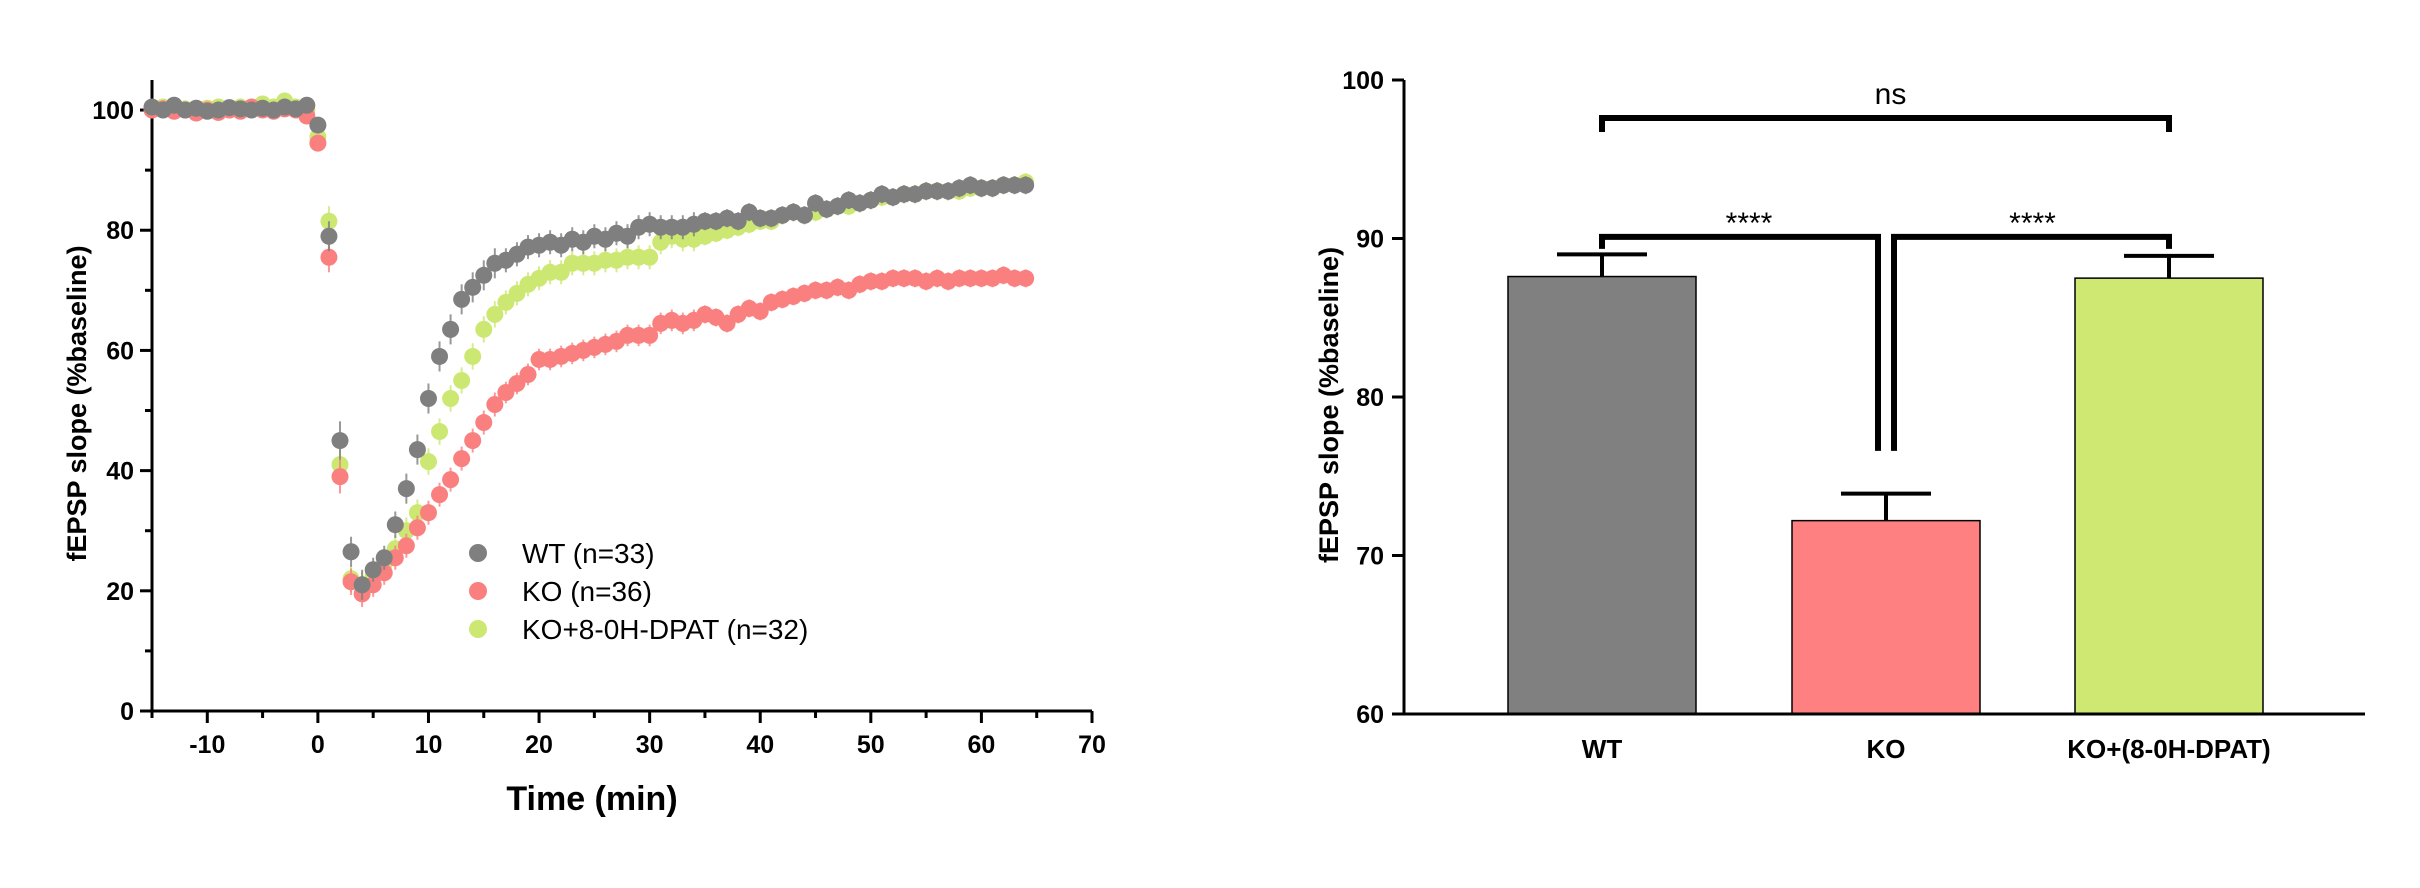 This screenshot has height=888, width=2420. Describe the element at coordinates (429, 745) in the screenshot. I see `x-tick-label: 10` at that location.